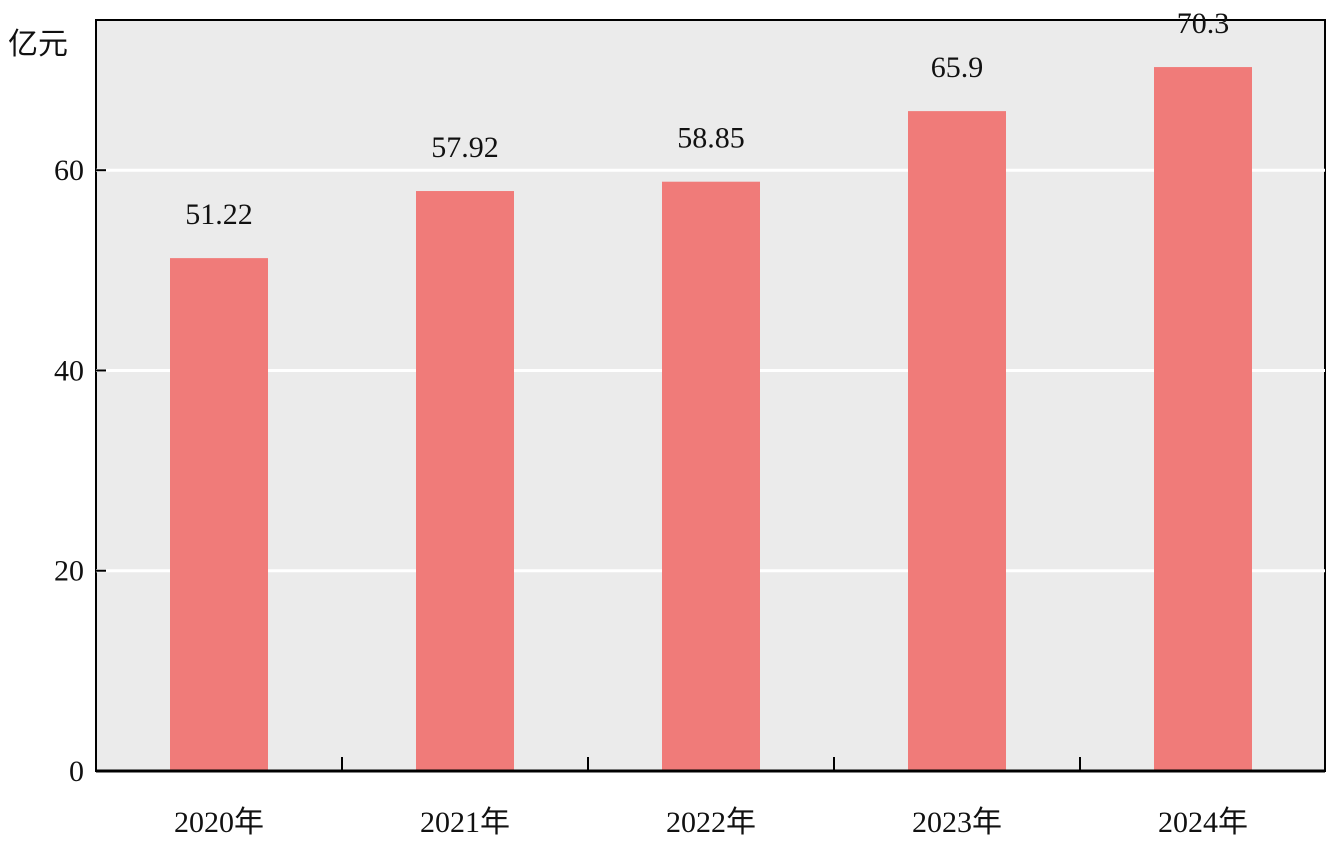 The image size is (1336, 846). Describe the element at coordinates (465, 147) in the screenshot. I see `data-label-2021年: 57.92` at that location.